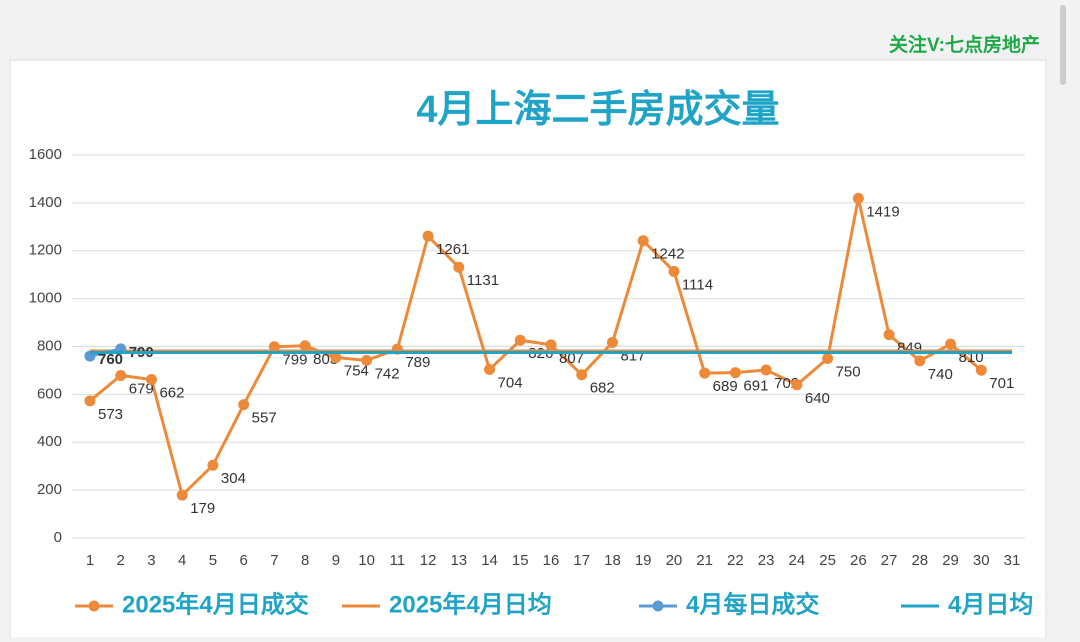 Image resolution: width=1080 pixels, height=642 pixels. Describe the element at coordinates (827, 560) in the screenshot. I see `x-tick-label: 25` at that location.